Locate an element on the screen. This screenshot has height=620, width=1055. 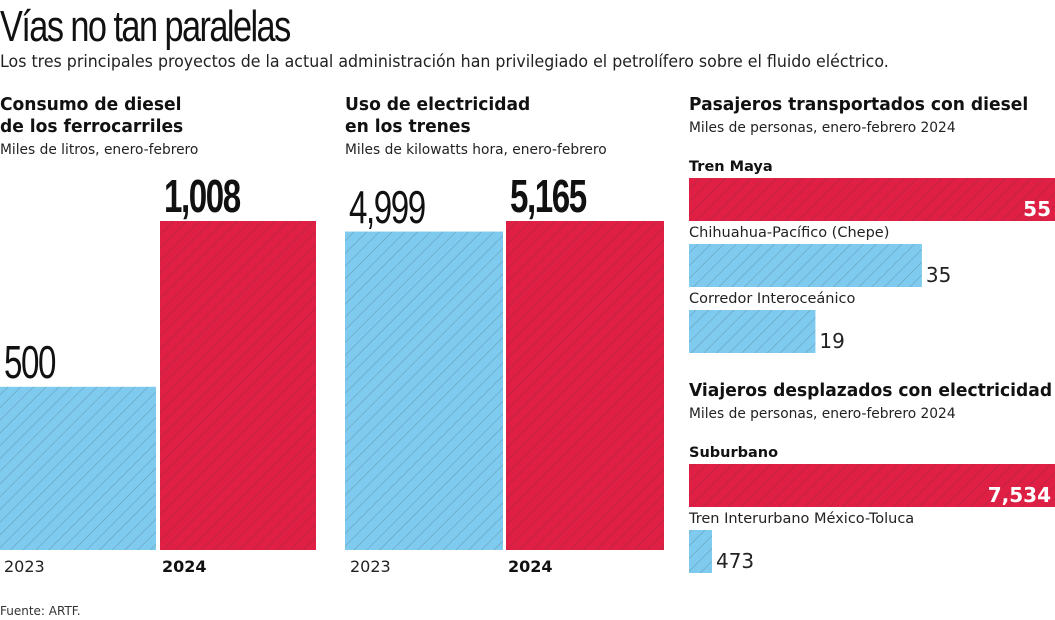
chart2-bar-2024 is located at coordinates (585, 385).